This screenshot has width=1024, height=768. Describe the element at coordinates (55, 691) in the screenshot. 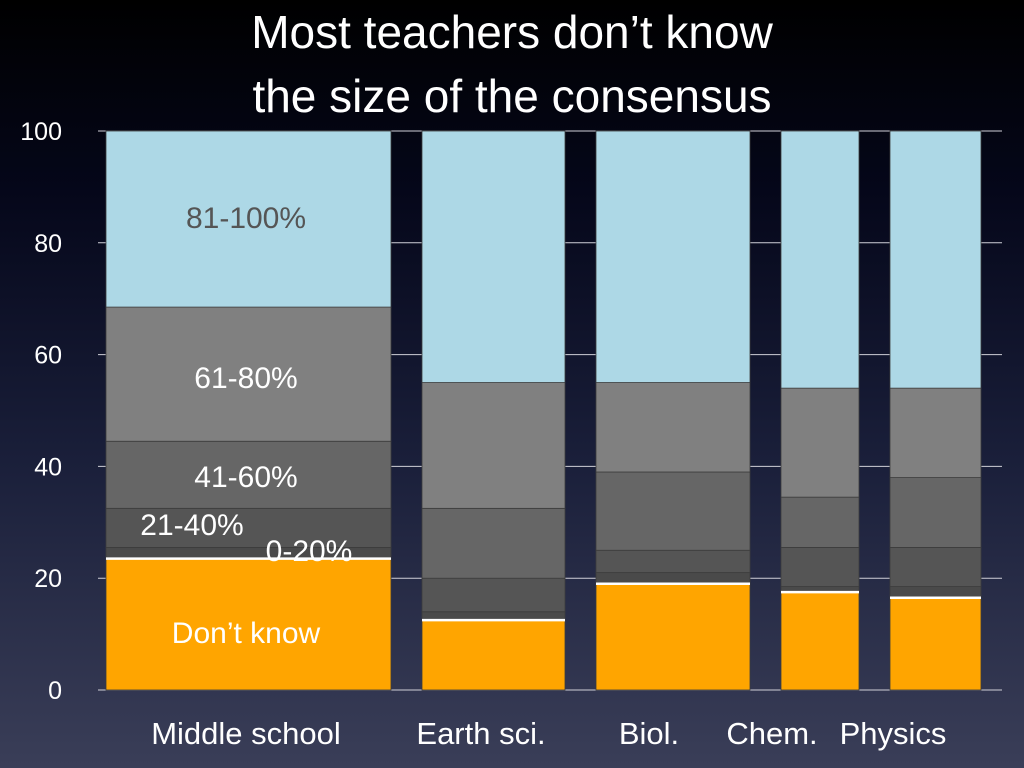

I see `y-tick-label-0: 0` at that location.